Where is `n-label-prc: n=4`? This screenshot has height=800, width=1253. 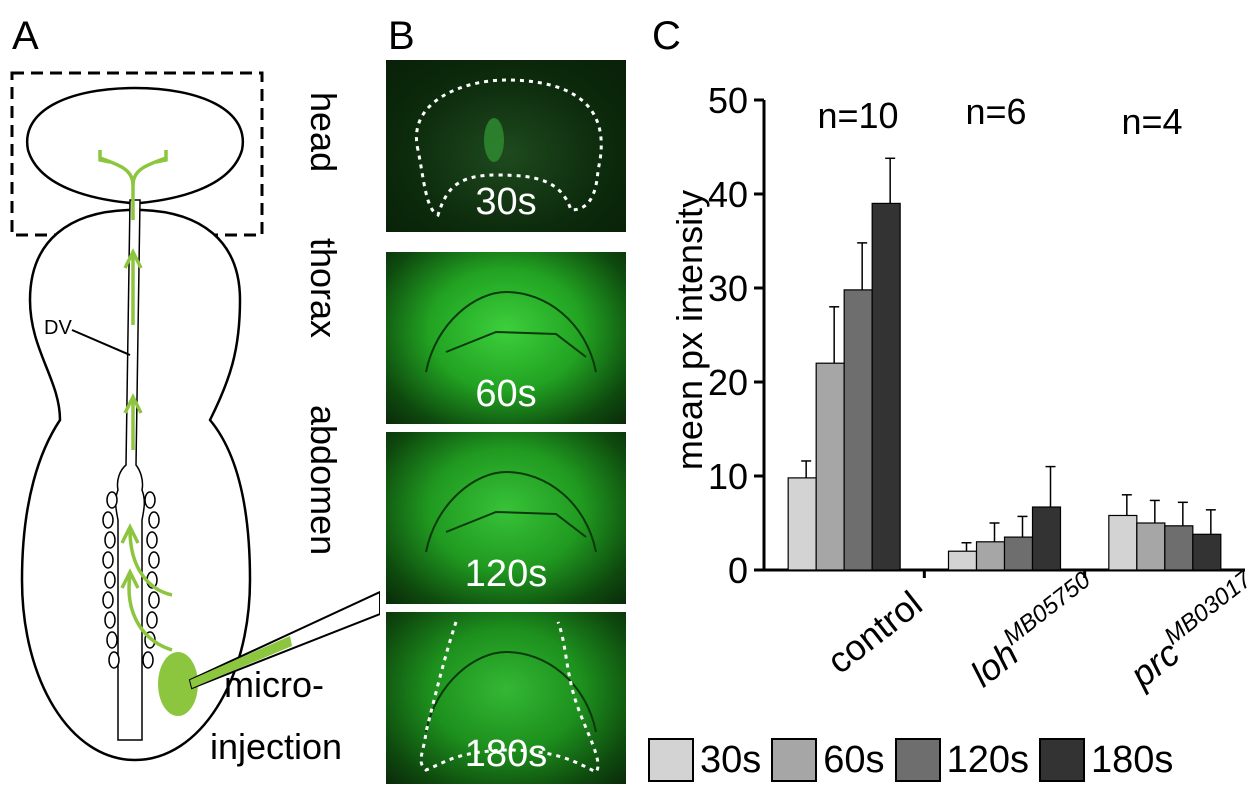
n-label-prc: n=4 is located at coordinates (1151, 121).